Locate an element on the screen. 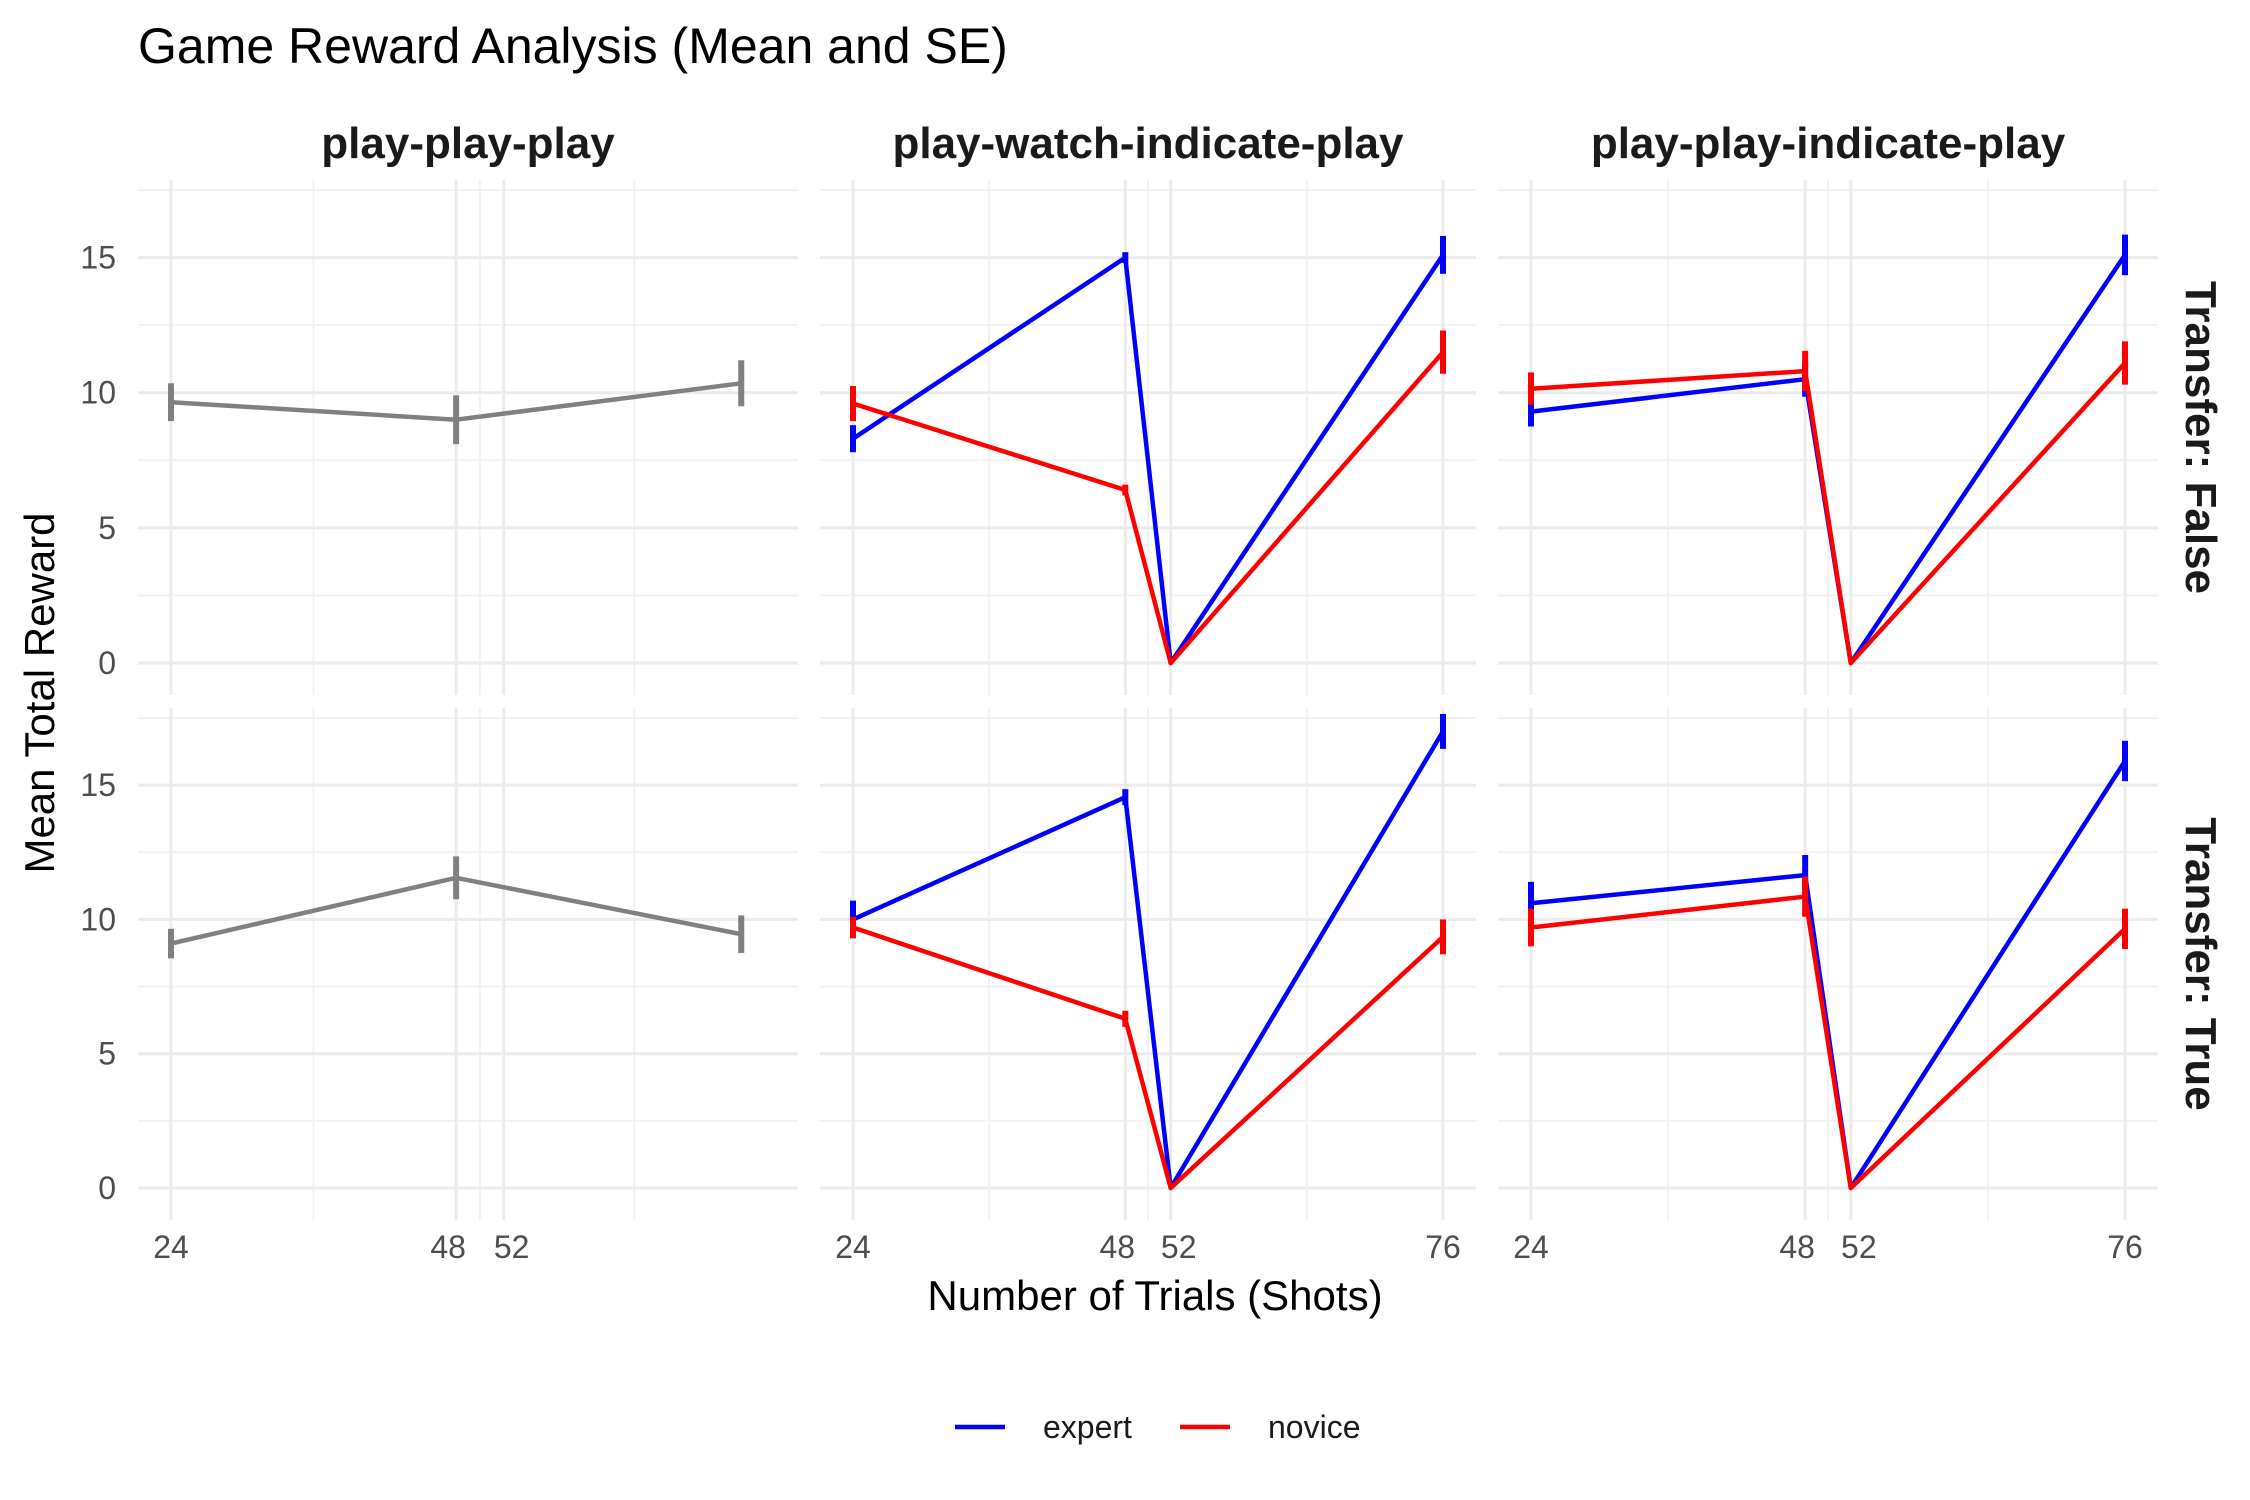 Image resolution: width=2250 pixels, height=1500 pixels. facet-strip-row: Transfer: True is located at coordinates (2200, 963).